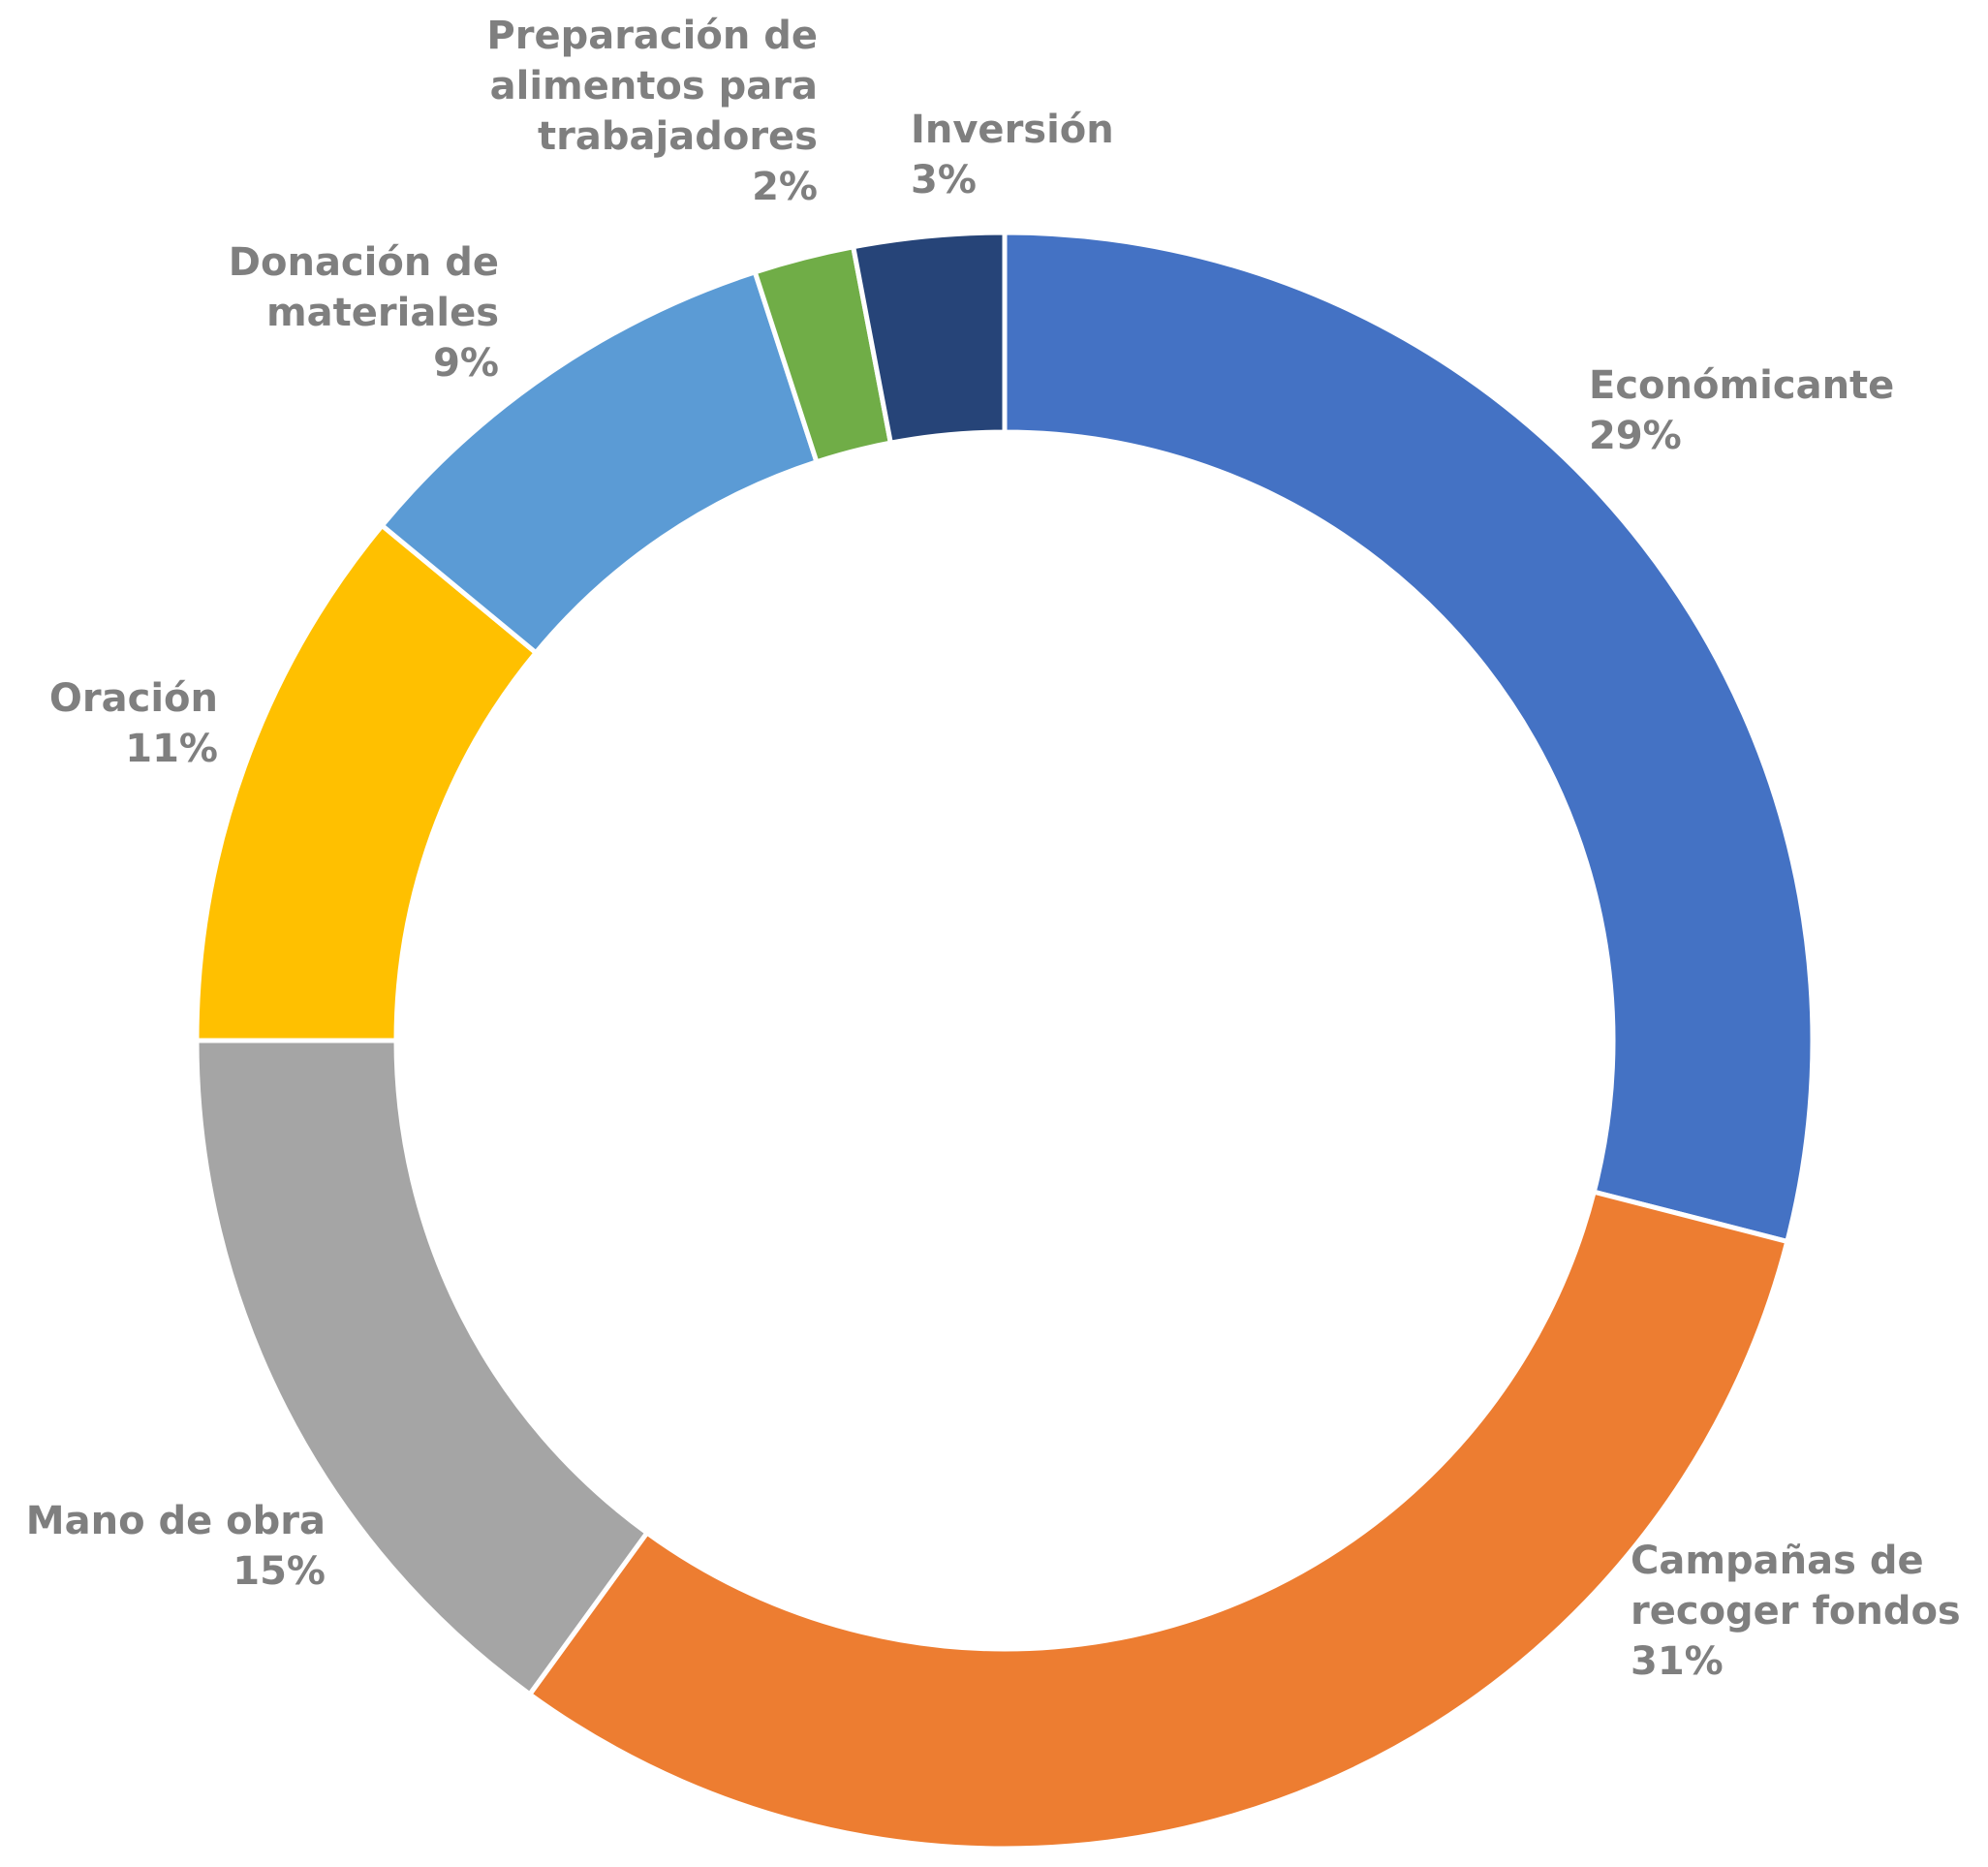  Describe the element at coordinates (466, 363) in the screenshot. I see `slice-percent: 9%` at that location.